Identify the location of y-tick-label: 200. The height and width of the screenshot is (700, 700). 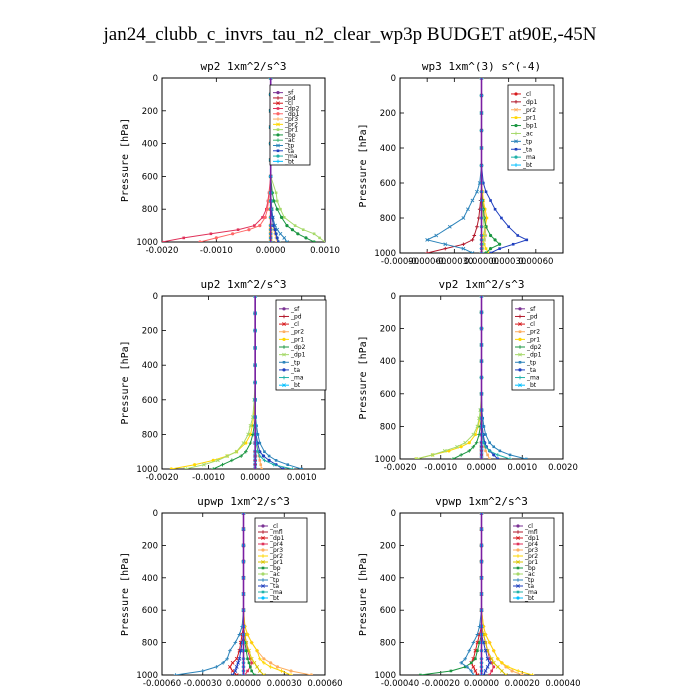
(150, 332).